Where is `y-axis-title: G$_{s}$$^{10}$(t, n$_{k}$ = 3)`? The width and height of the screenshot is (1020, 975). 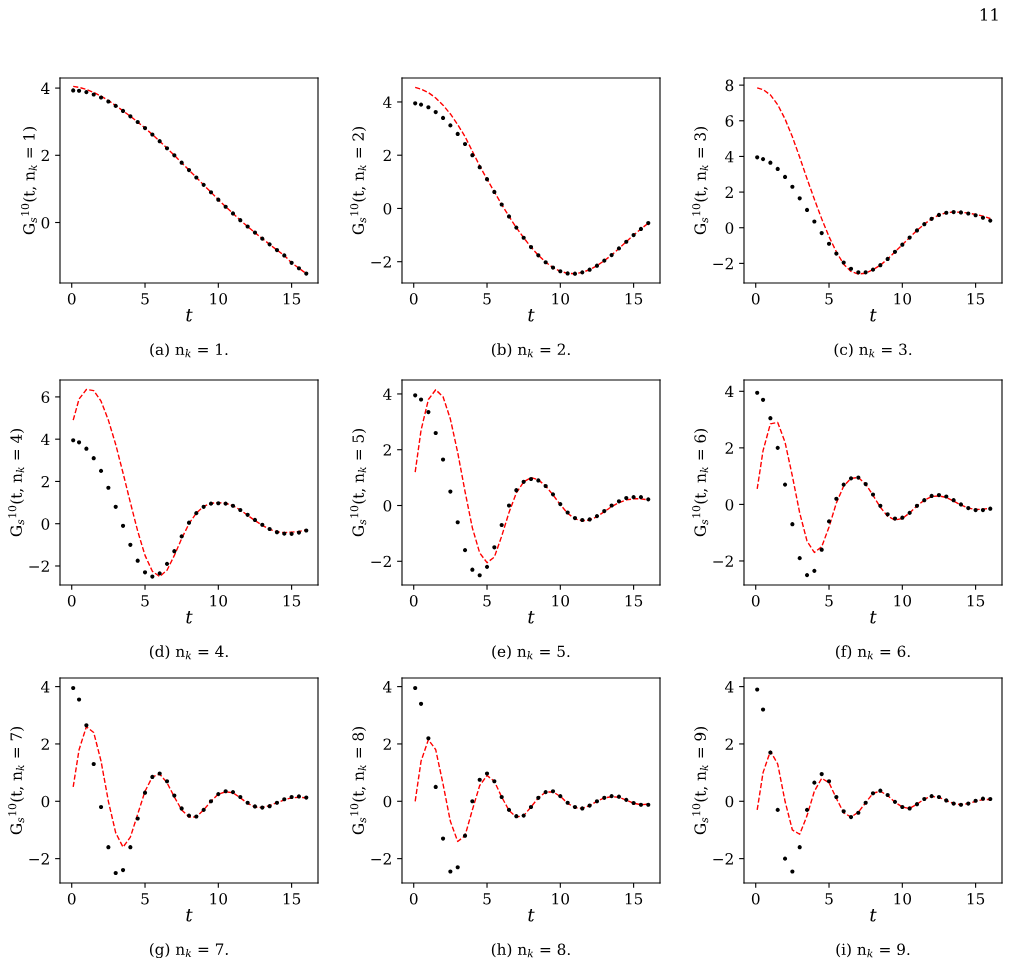 y-axis-title: G$_{s}$$^{10}$(t, n$_{k}$ = 3) is located at coordinates (700, 181).